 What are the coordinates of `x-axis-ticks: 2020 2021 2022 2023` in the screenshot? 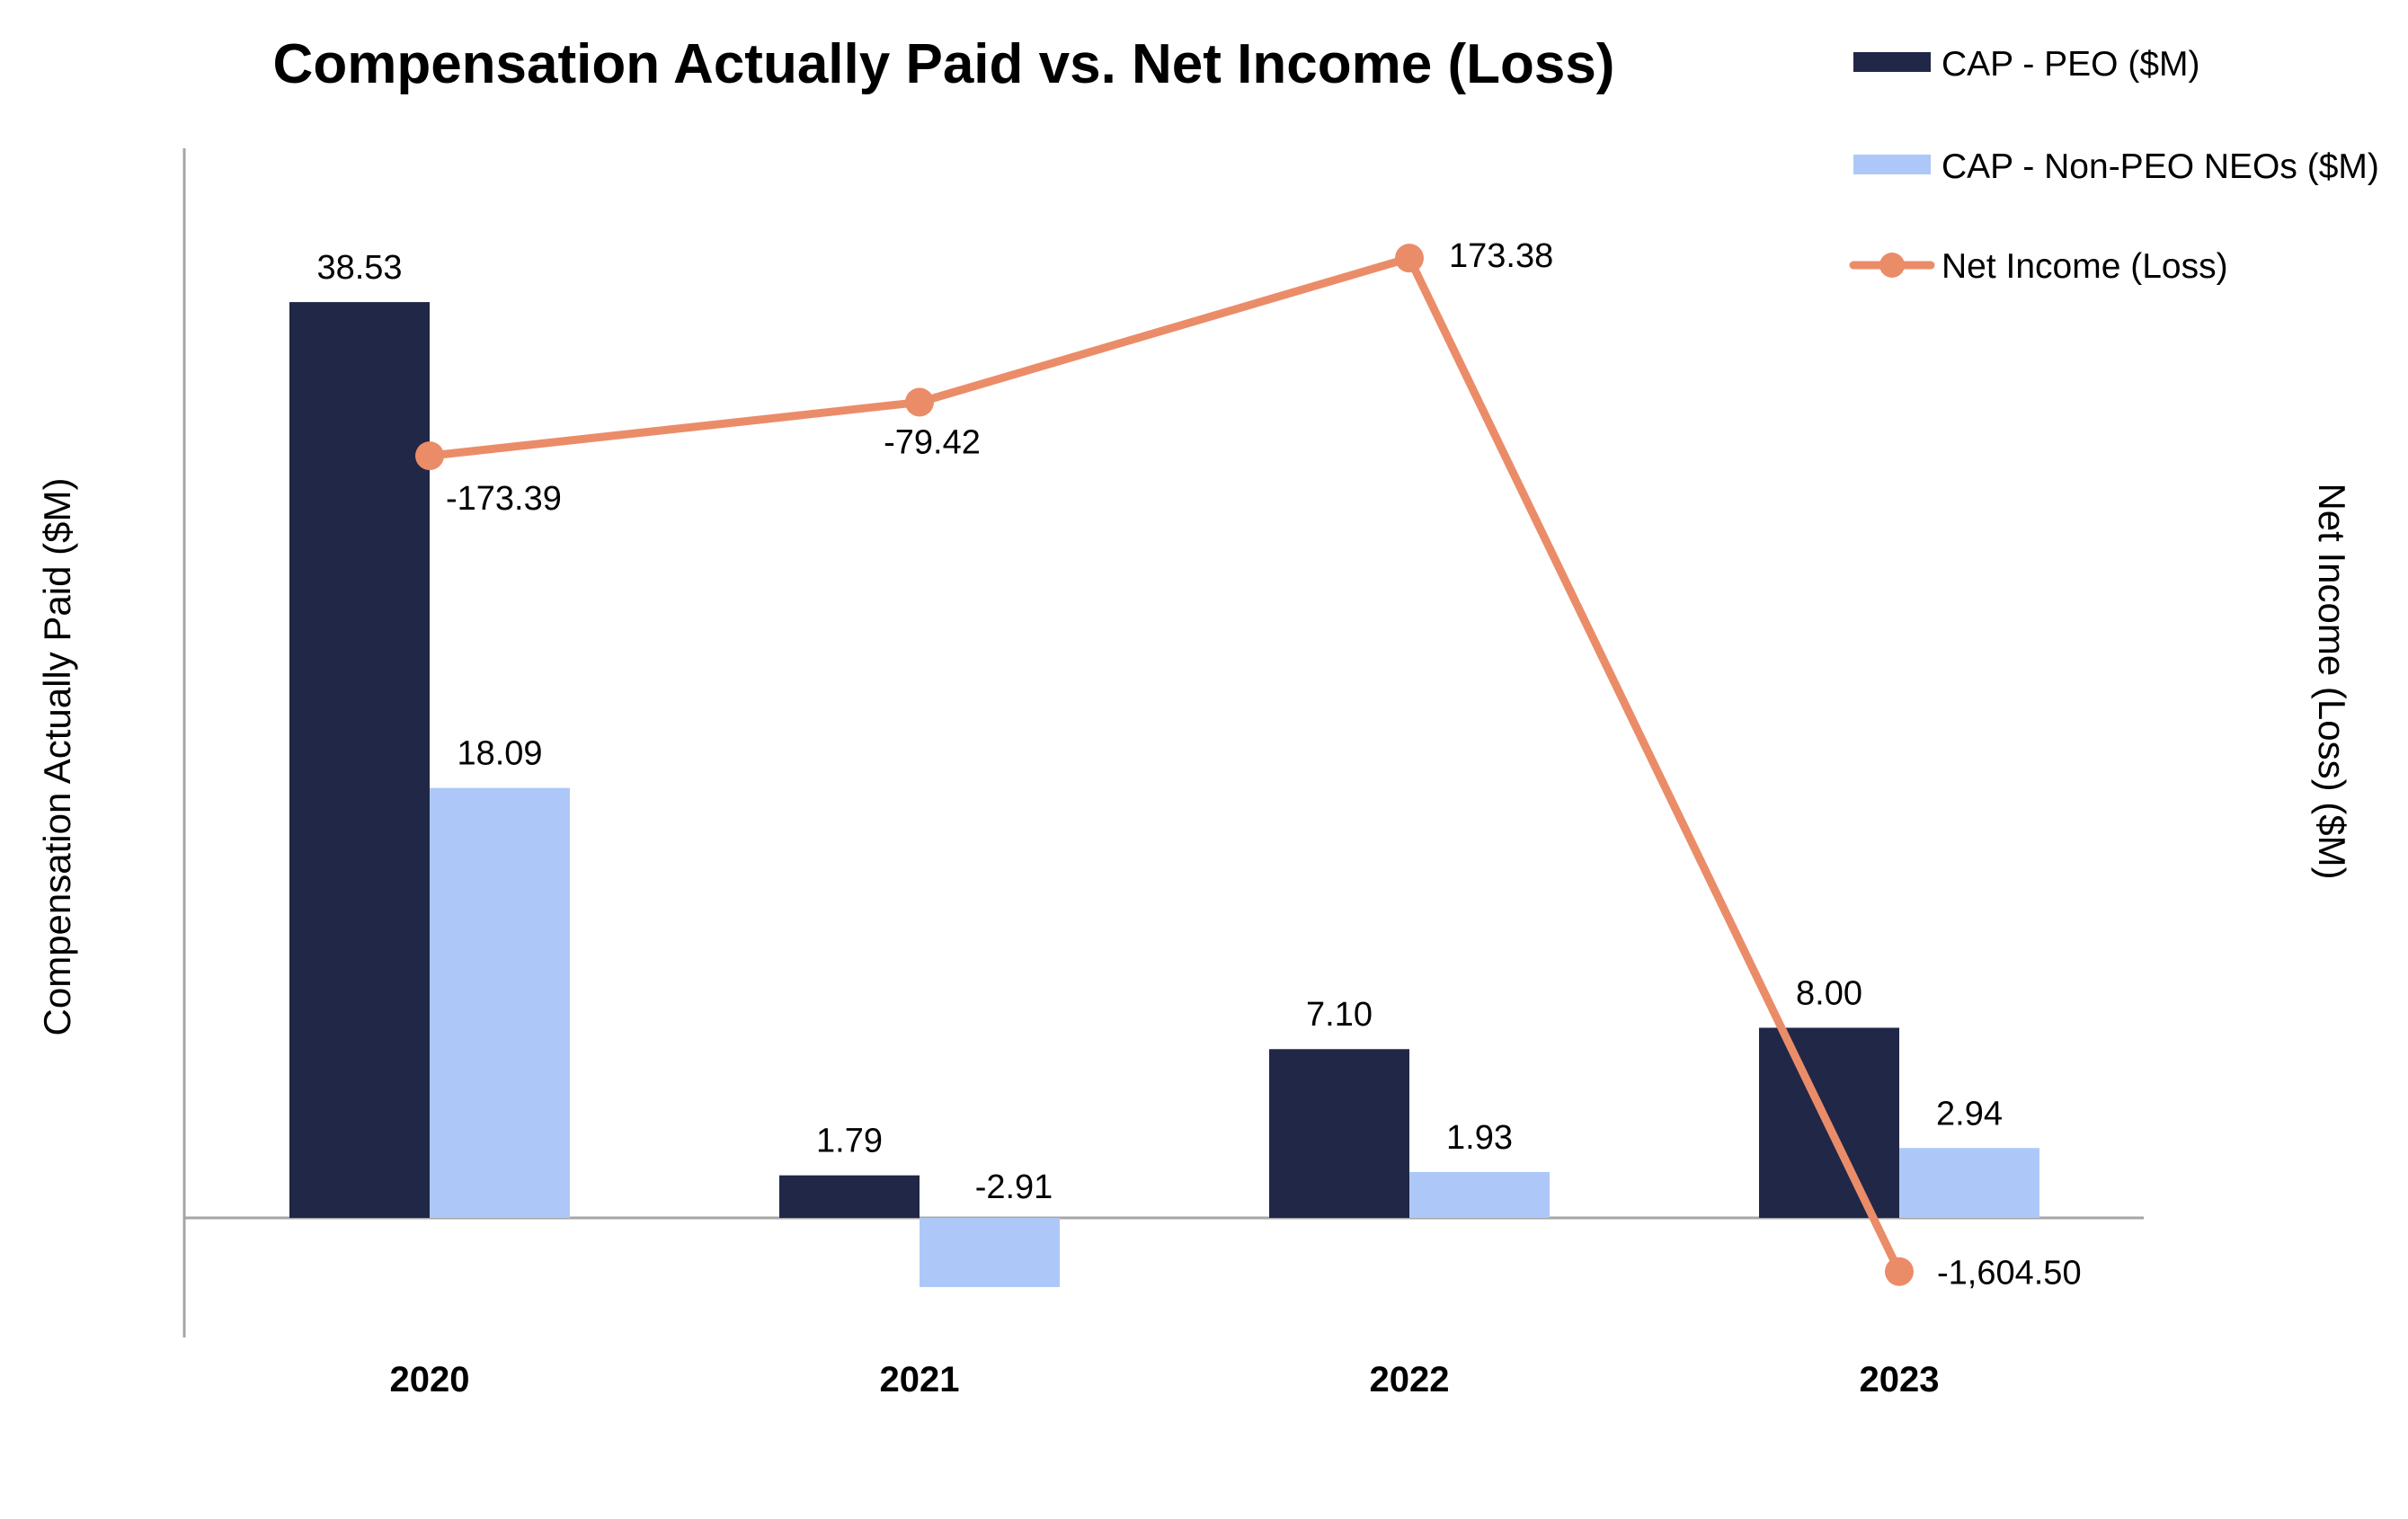 It's located at (1165, 1379).